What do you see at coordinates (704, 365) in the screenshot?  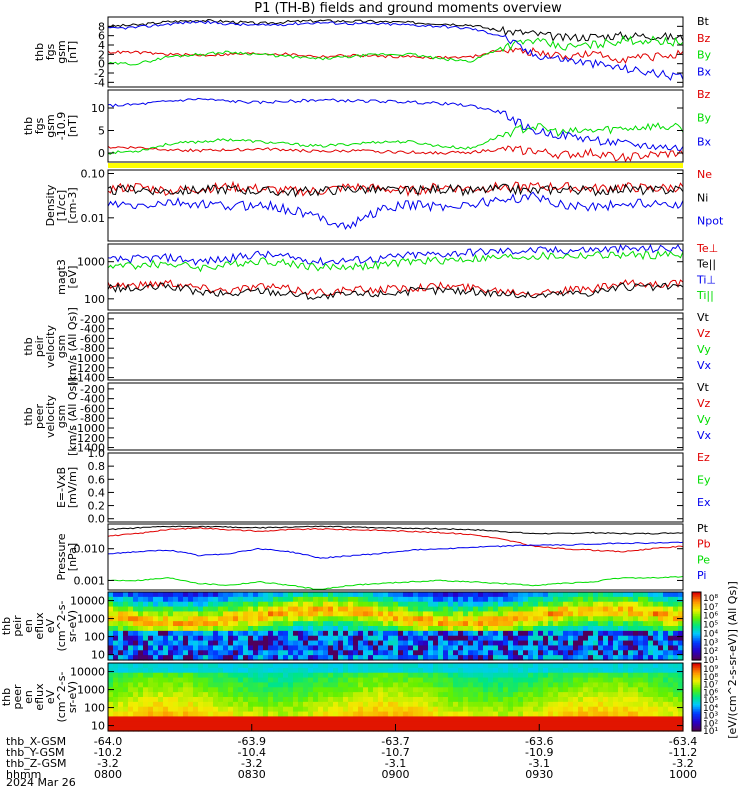 I see `legend-entry-Vx: Vx` at bounding box center [704, 365].